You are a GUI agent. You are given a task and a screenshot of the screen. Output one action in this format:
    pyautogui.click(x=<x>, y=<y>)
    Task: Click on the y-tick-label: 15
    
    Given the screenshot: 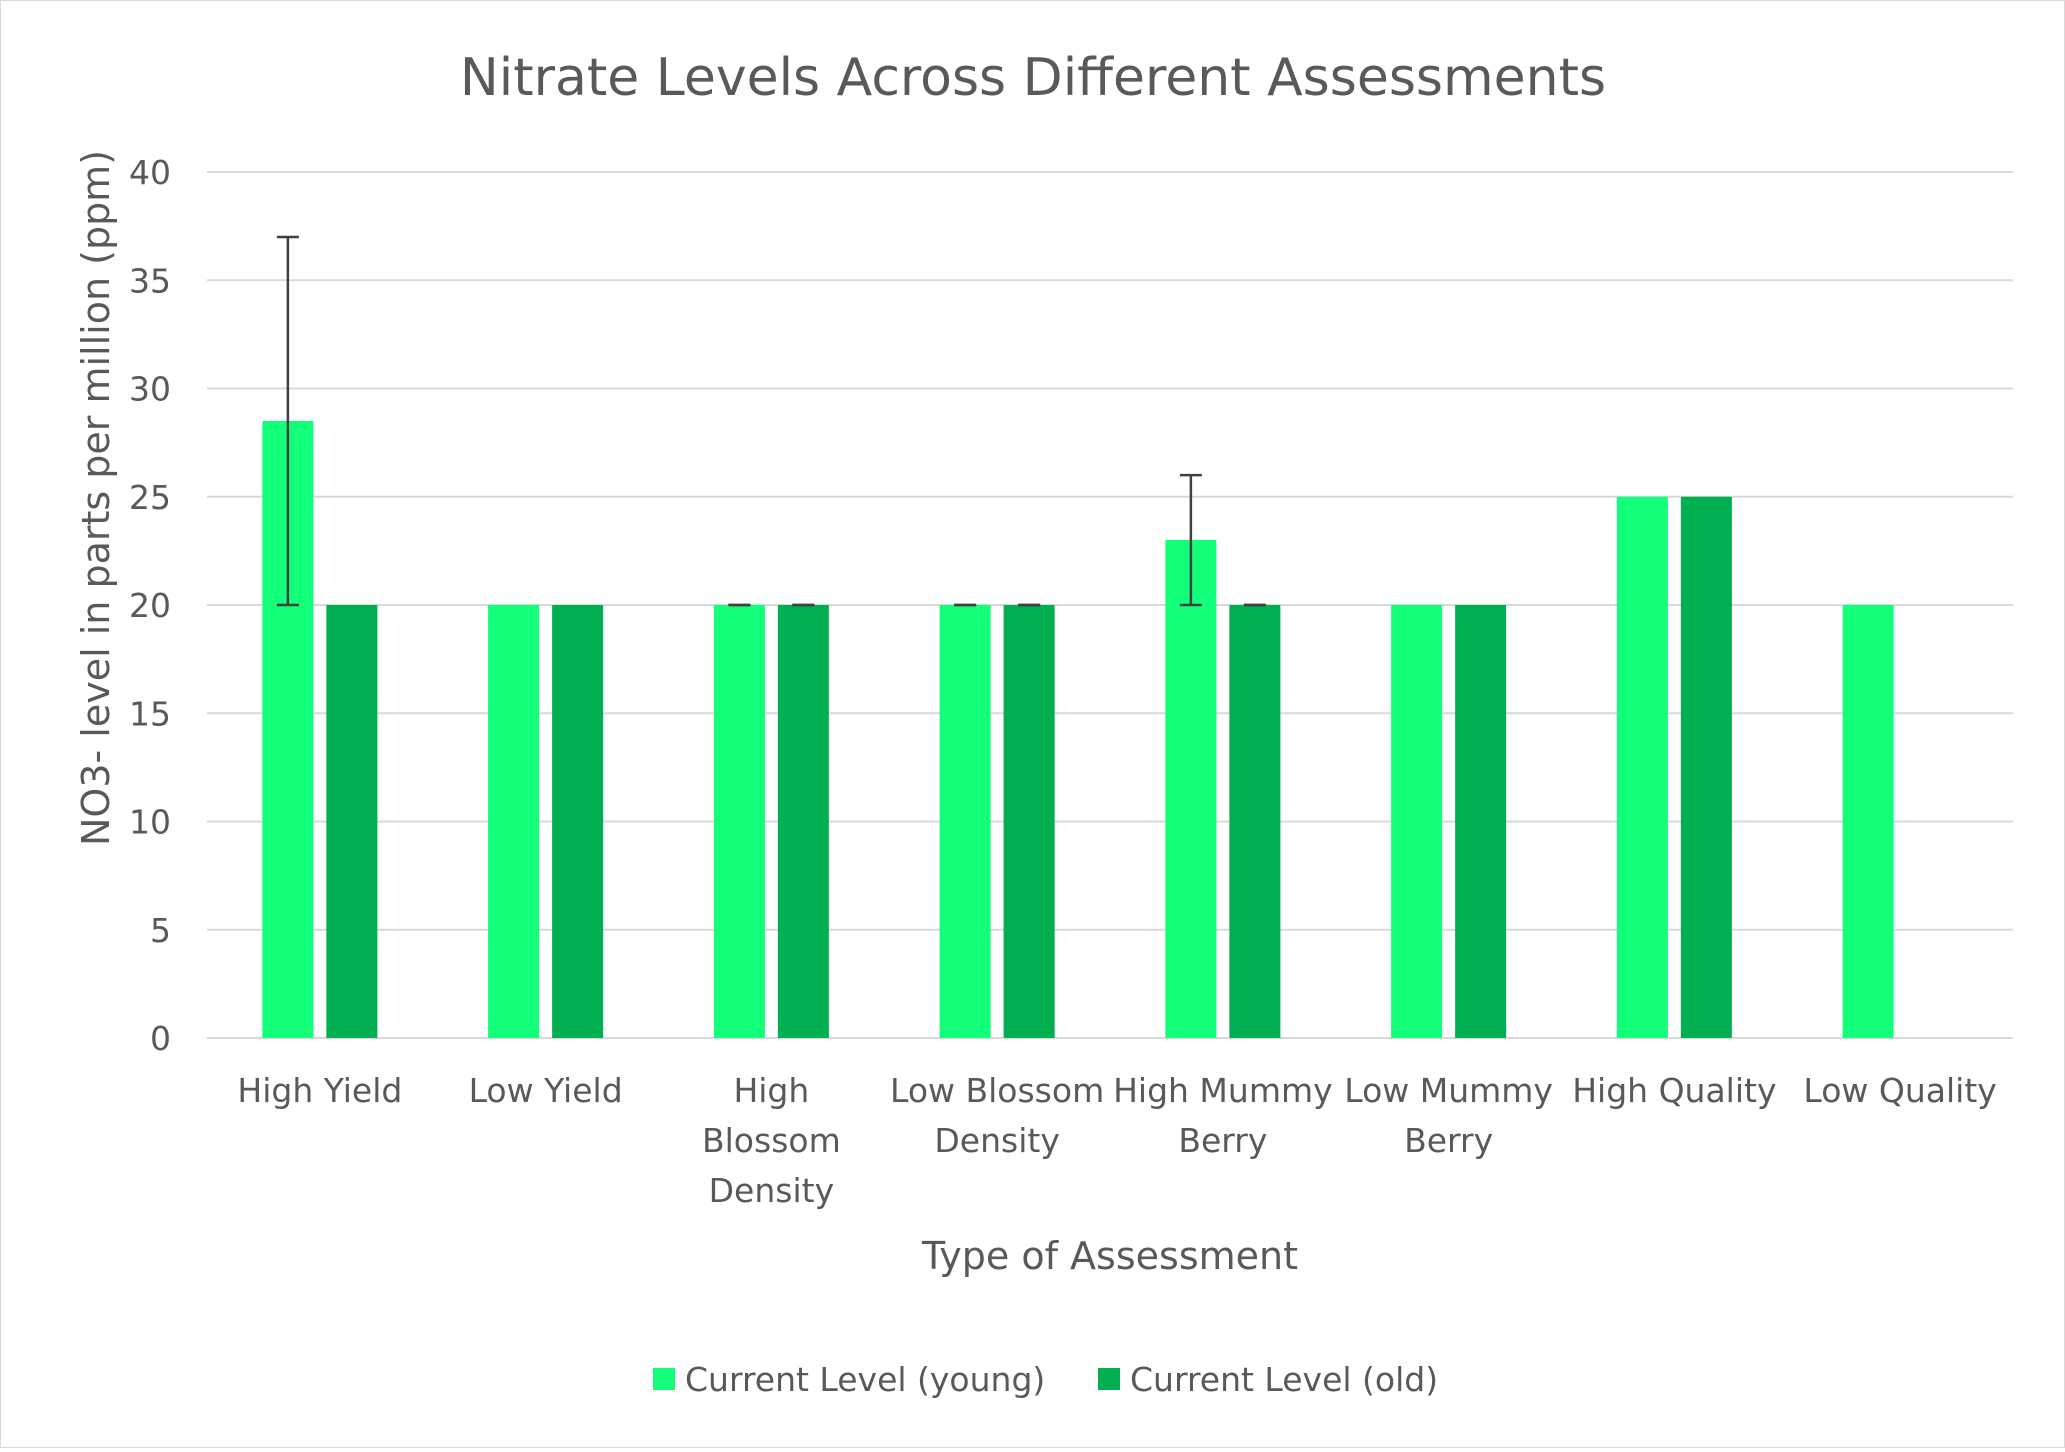 What is the action you would take?
    pyautogui.click(x=150, y=713)
    